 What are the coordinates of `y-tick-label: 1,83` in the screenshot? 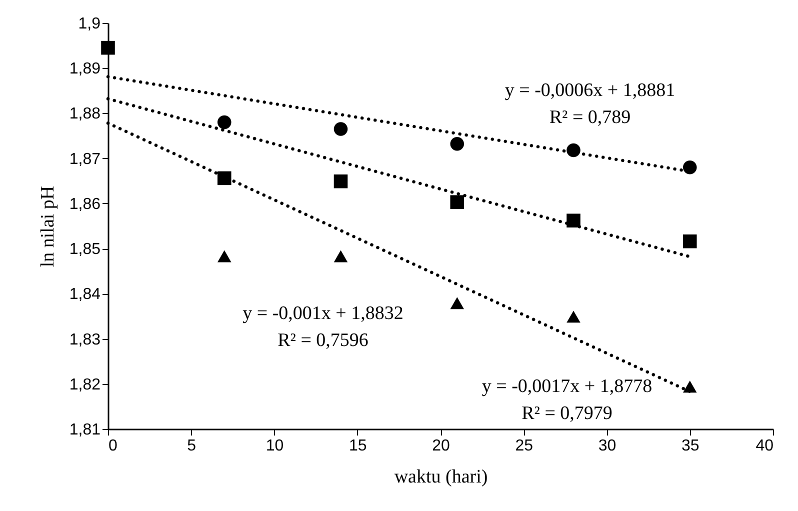 It's located at (85, 339).